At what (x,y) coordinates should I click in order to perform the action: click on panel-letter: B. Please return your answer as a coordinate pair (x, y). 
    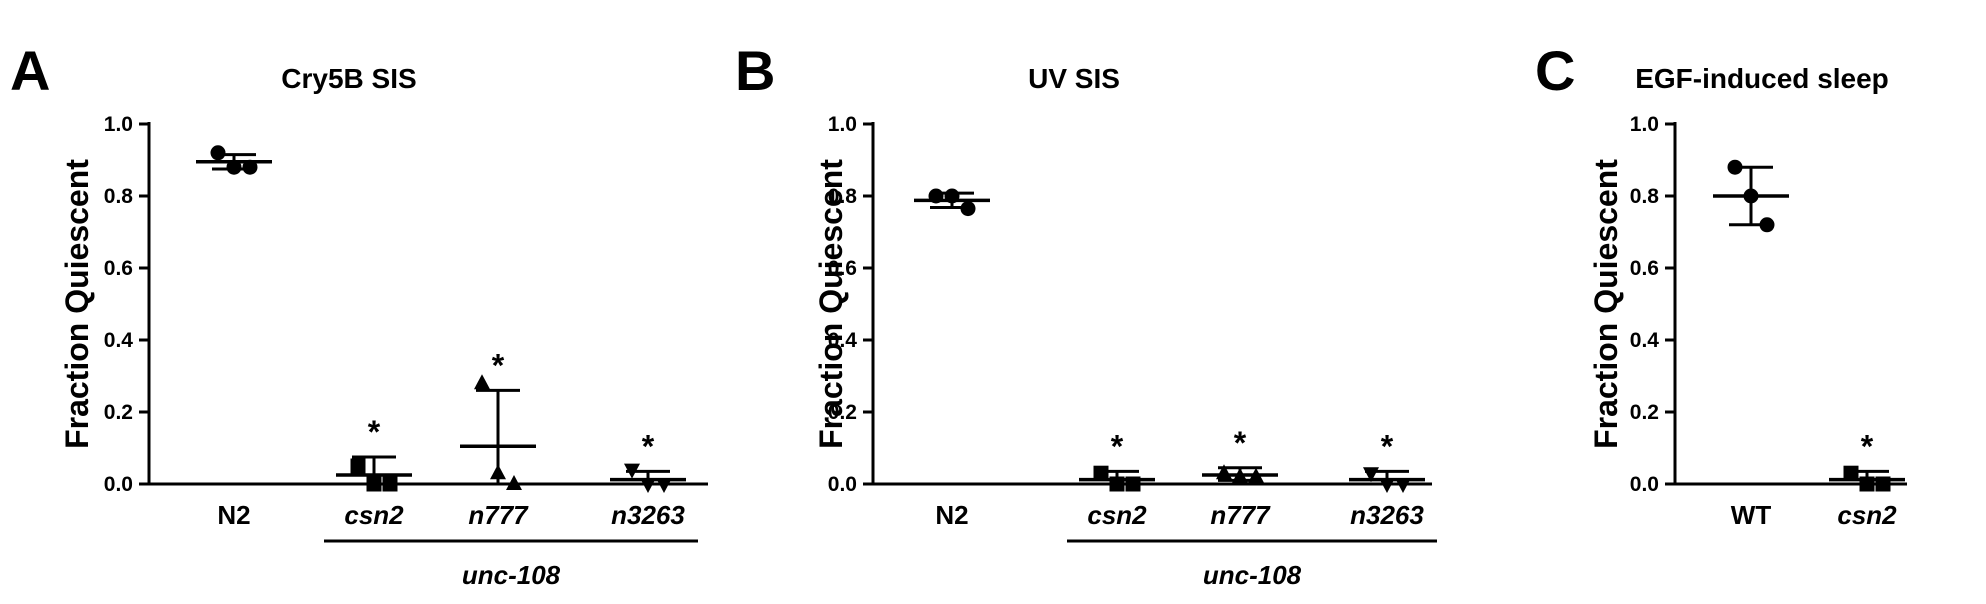
    Looking at the image, I should click on (755, 70).